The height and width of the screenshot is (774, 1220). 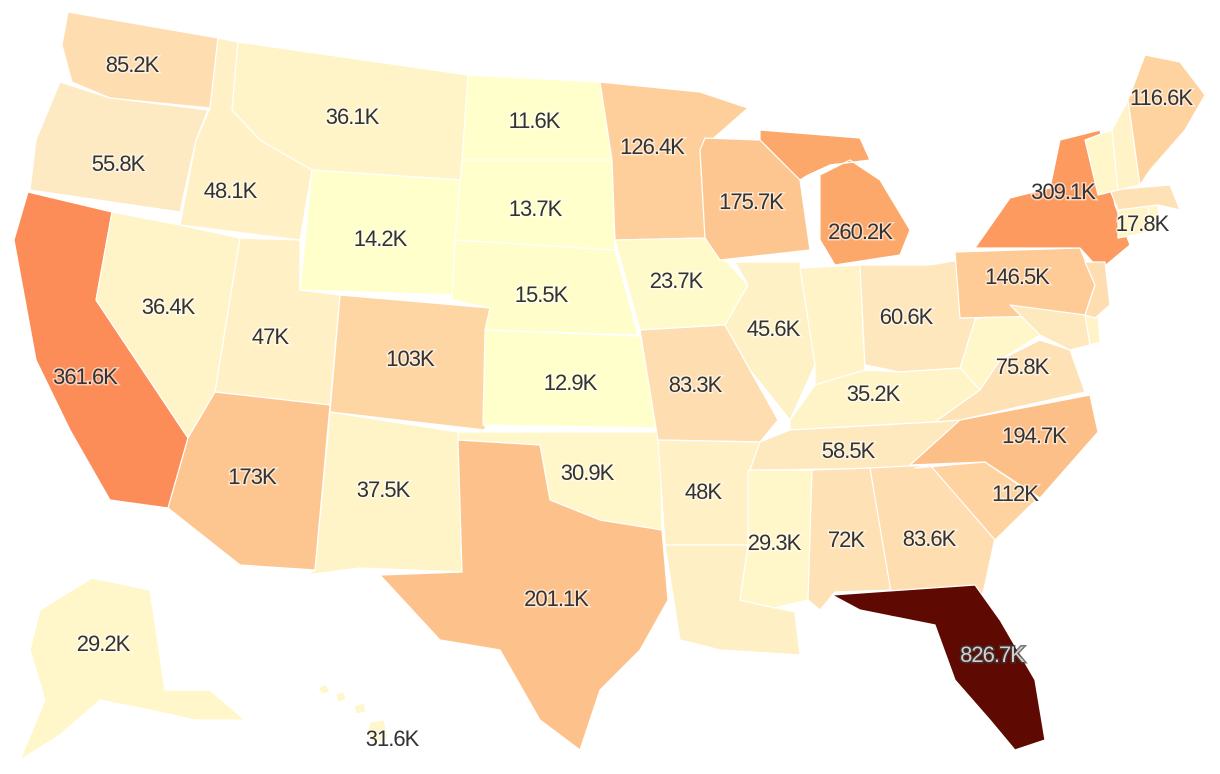 What do you see at coordinates (85, 376) in the screenshot?
I see `state-label-ca: 361.6K` at bounding box center [85, 376].